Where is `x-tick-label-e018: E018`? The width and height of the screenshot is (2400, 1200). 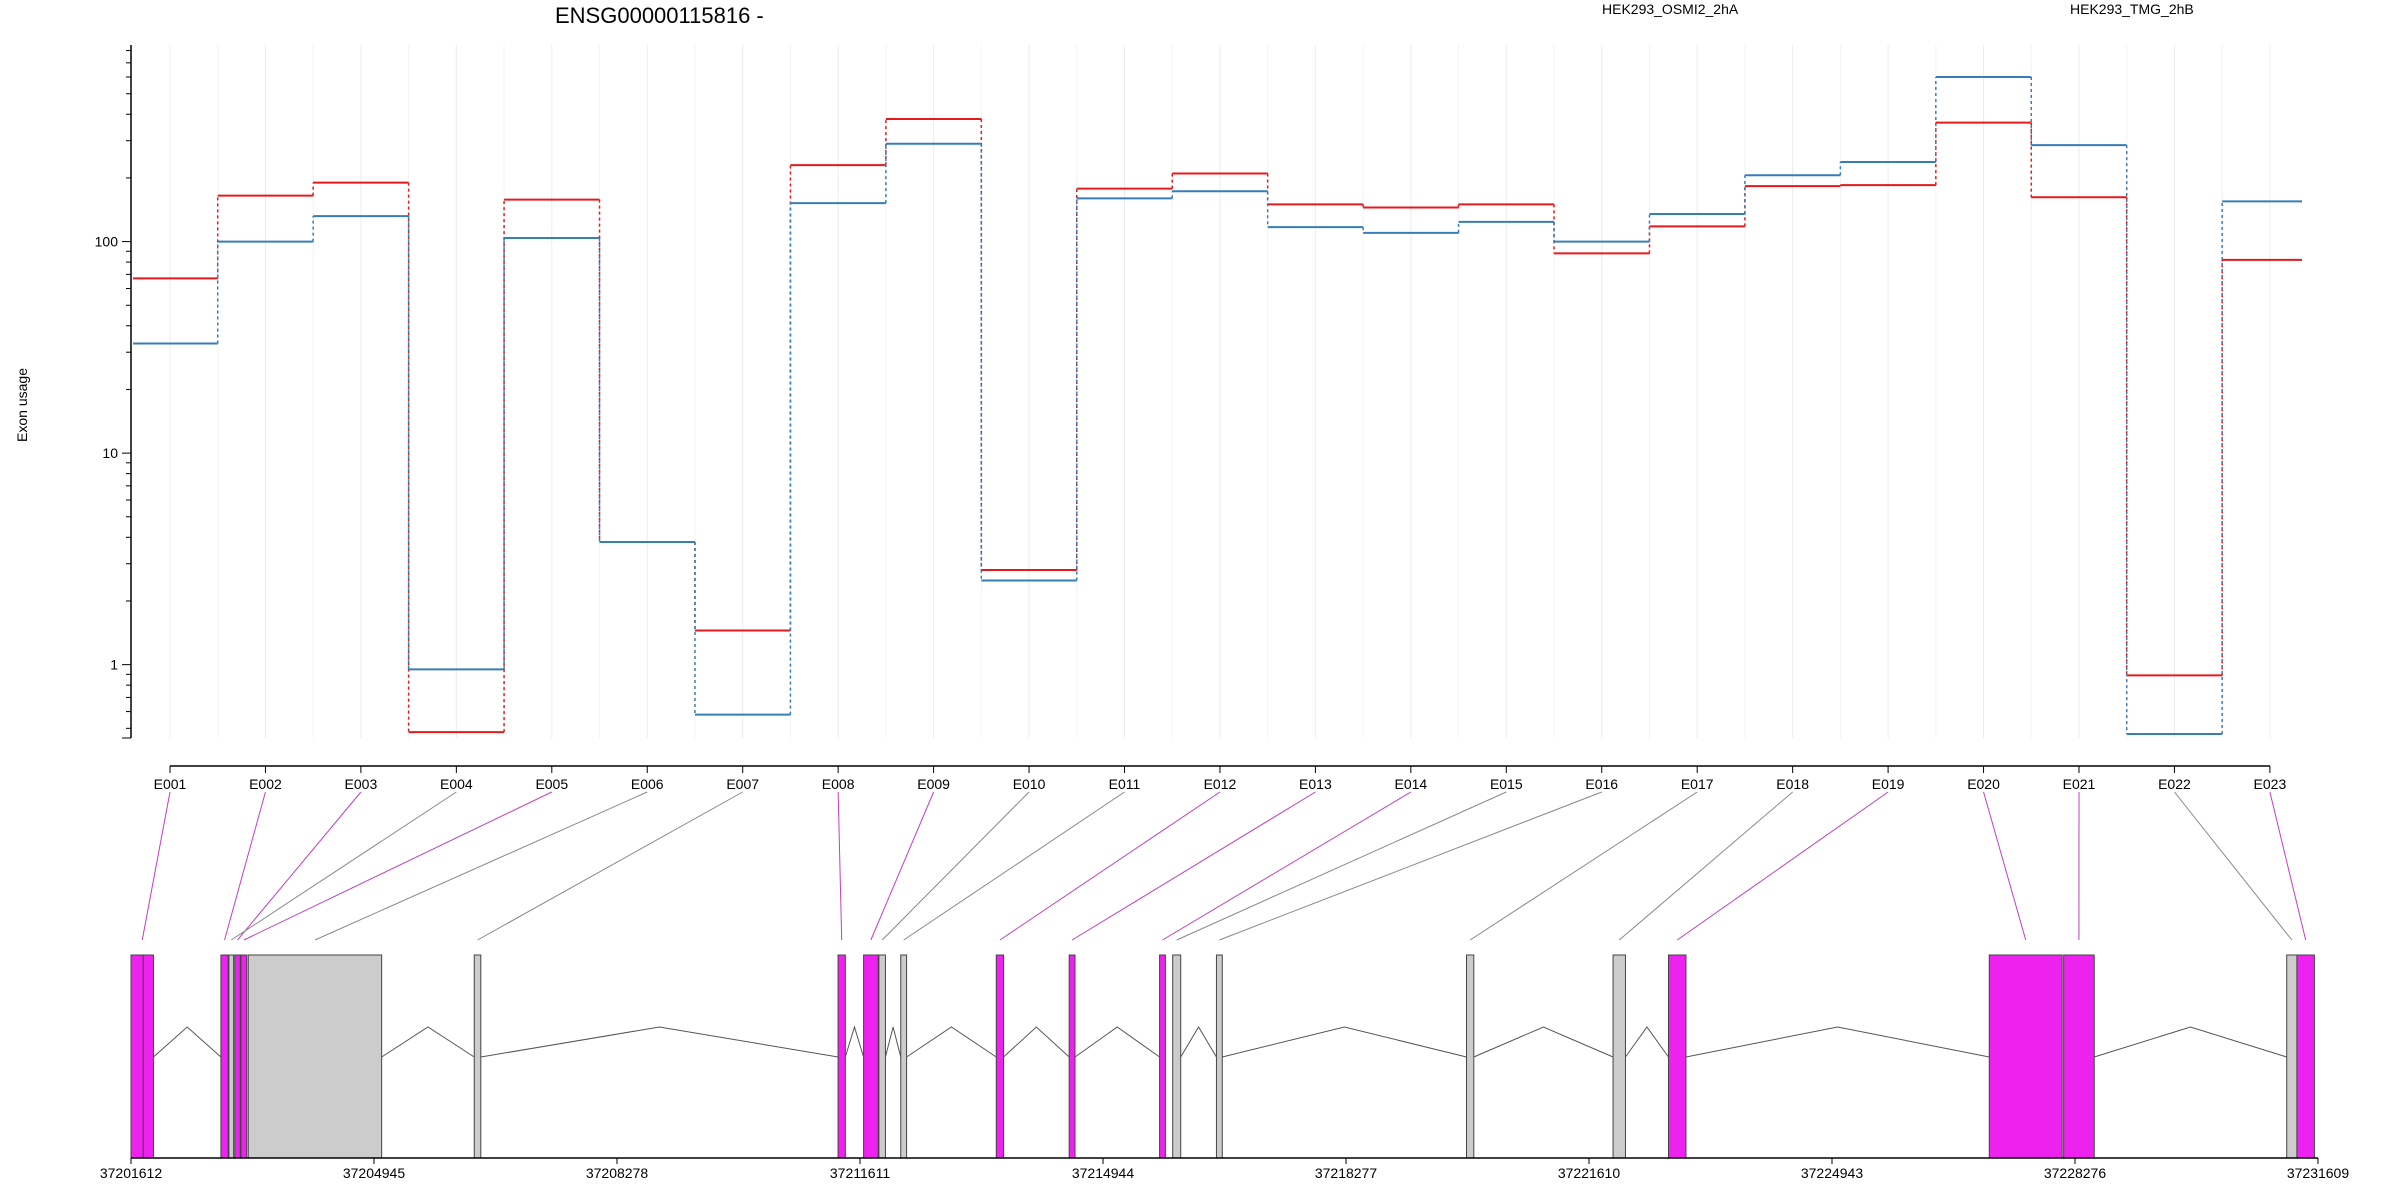
x-tick-label-e018: E018 is located at coordinates (1792, 784).